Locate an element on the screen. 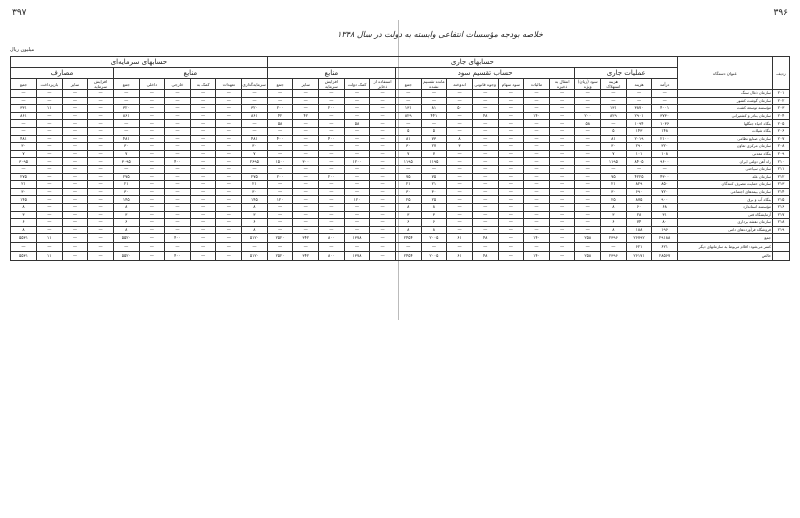 Image resolution: width=800 pixels, height=518 pixels. table-cell: ۵۵۲۰ is located at coordinates (126, 238).